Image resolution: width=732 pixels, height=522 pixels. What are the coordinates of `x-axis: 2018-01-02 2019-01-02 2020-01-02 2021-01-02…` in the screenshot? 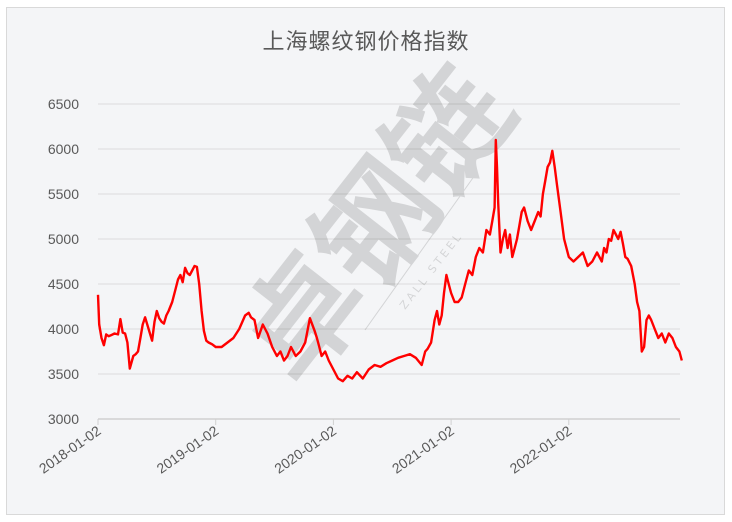 It's located at (305, 448).